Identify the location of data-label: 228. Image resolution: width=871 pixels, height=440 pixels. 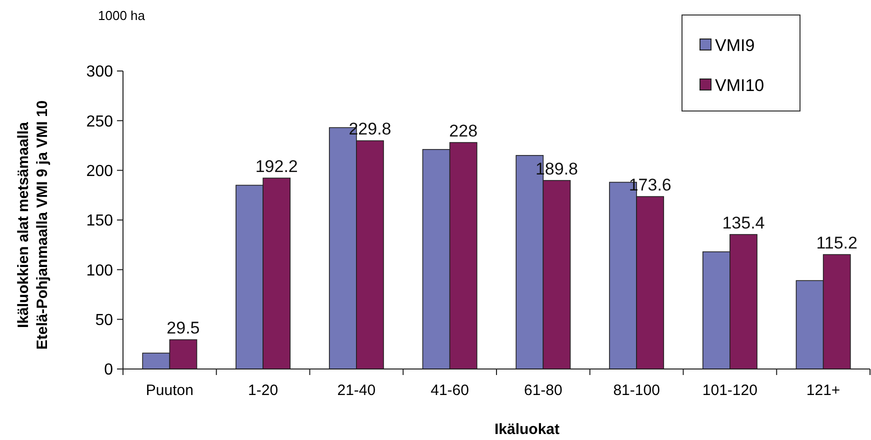
(463, 131).